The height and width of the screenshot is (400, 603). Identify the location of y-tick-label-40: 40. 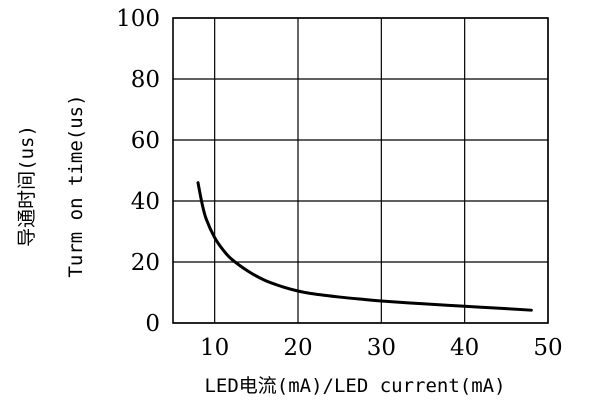
(145, 202).